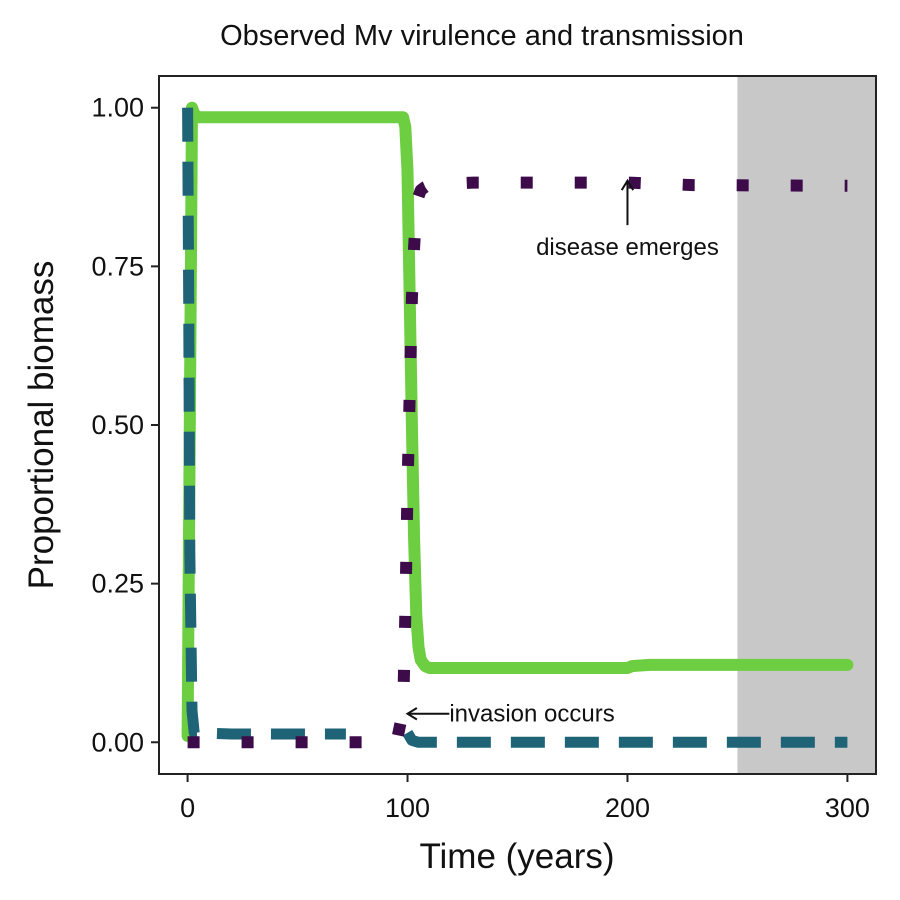  I want to click on annotation-label-0: disease emerges, so click(627, 247).